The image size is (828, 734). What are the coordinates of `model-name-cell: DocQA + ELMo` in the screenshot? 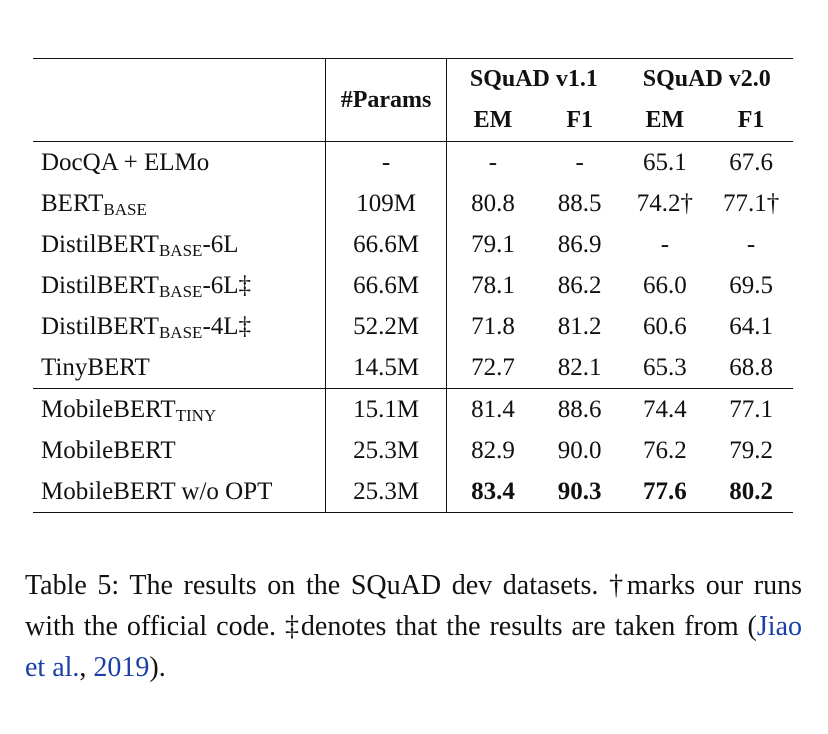 It's located at (179, 163).